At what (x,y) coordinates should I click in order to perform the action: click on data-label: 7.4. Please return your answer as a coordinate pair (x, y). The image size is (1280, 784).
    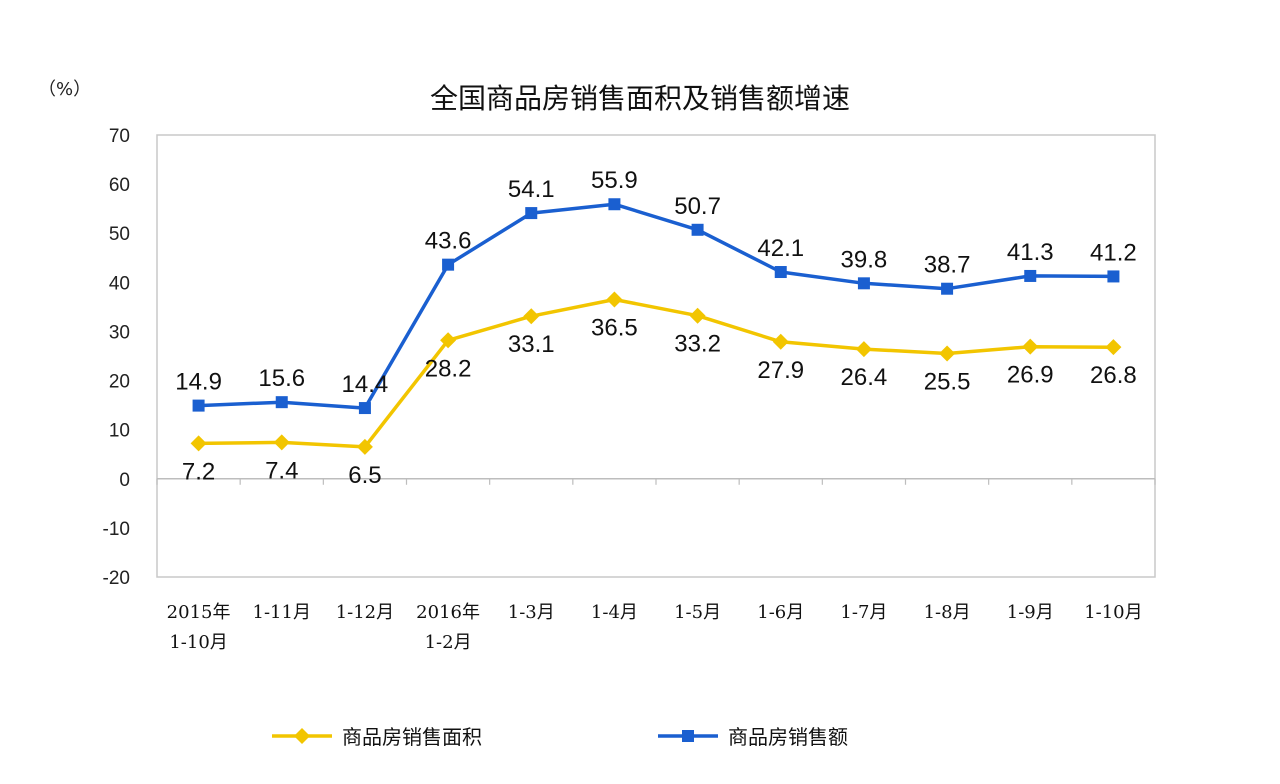
    Looking at the image, I should click on (281, 470).